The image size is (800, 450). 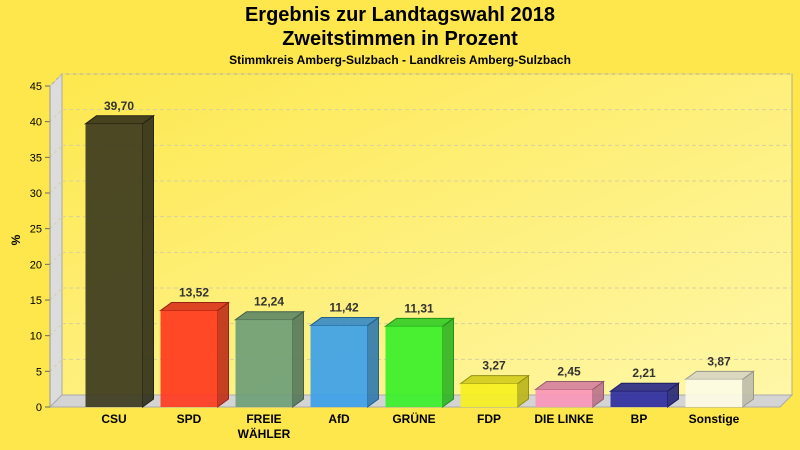 What do you see at coordinates (414, 366) in the screenshot?
I see `bar-gr-ne` at bounding box center [414, 366].